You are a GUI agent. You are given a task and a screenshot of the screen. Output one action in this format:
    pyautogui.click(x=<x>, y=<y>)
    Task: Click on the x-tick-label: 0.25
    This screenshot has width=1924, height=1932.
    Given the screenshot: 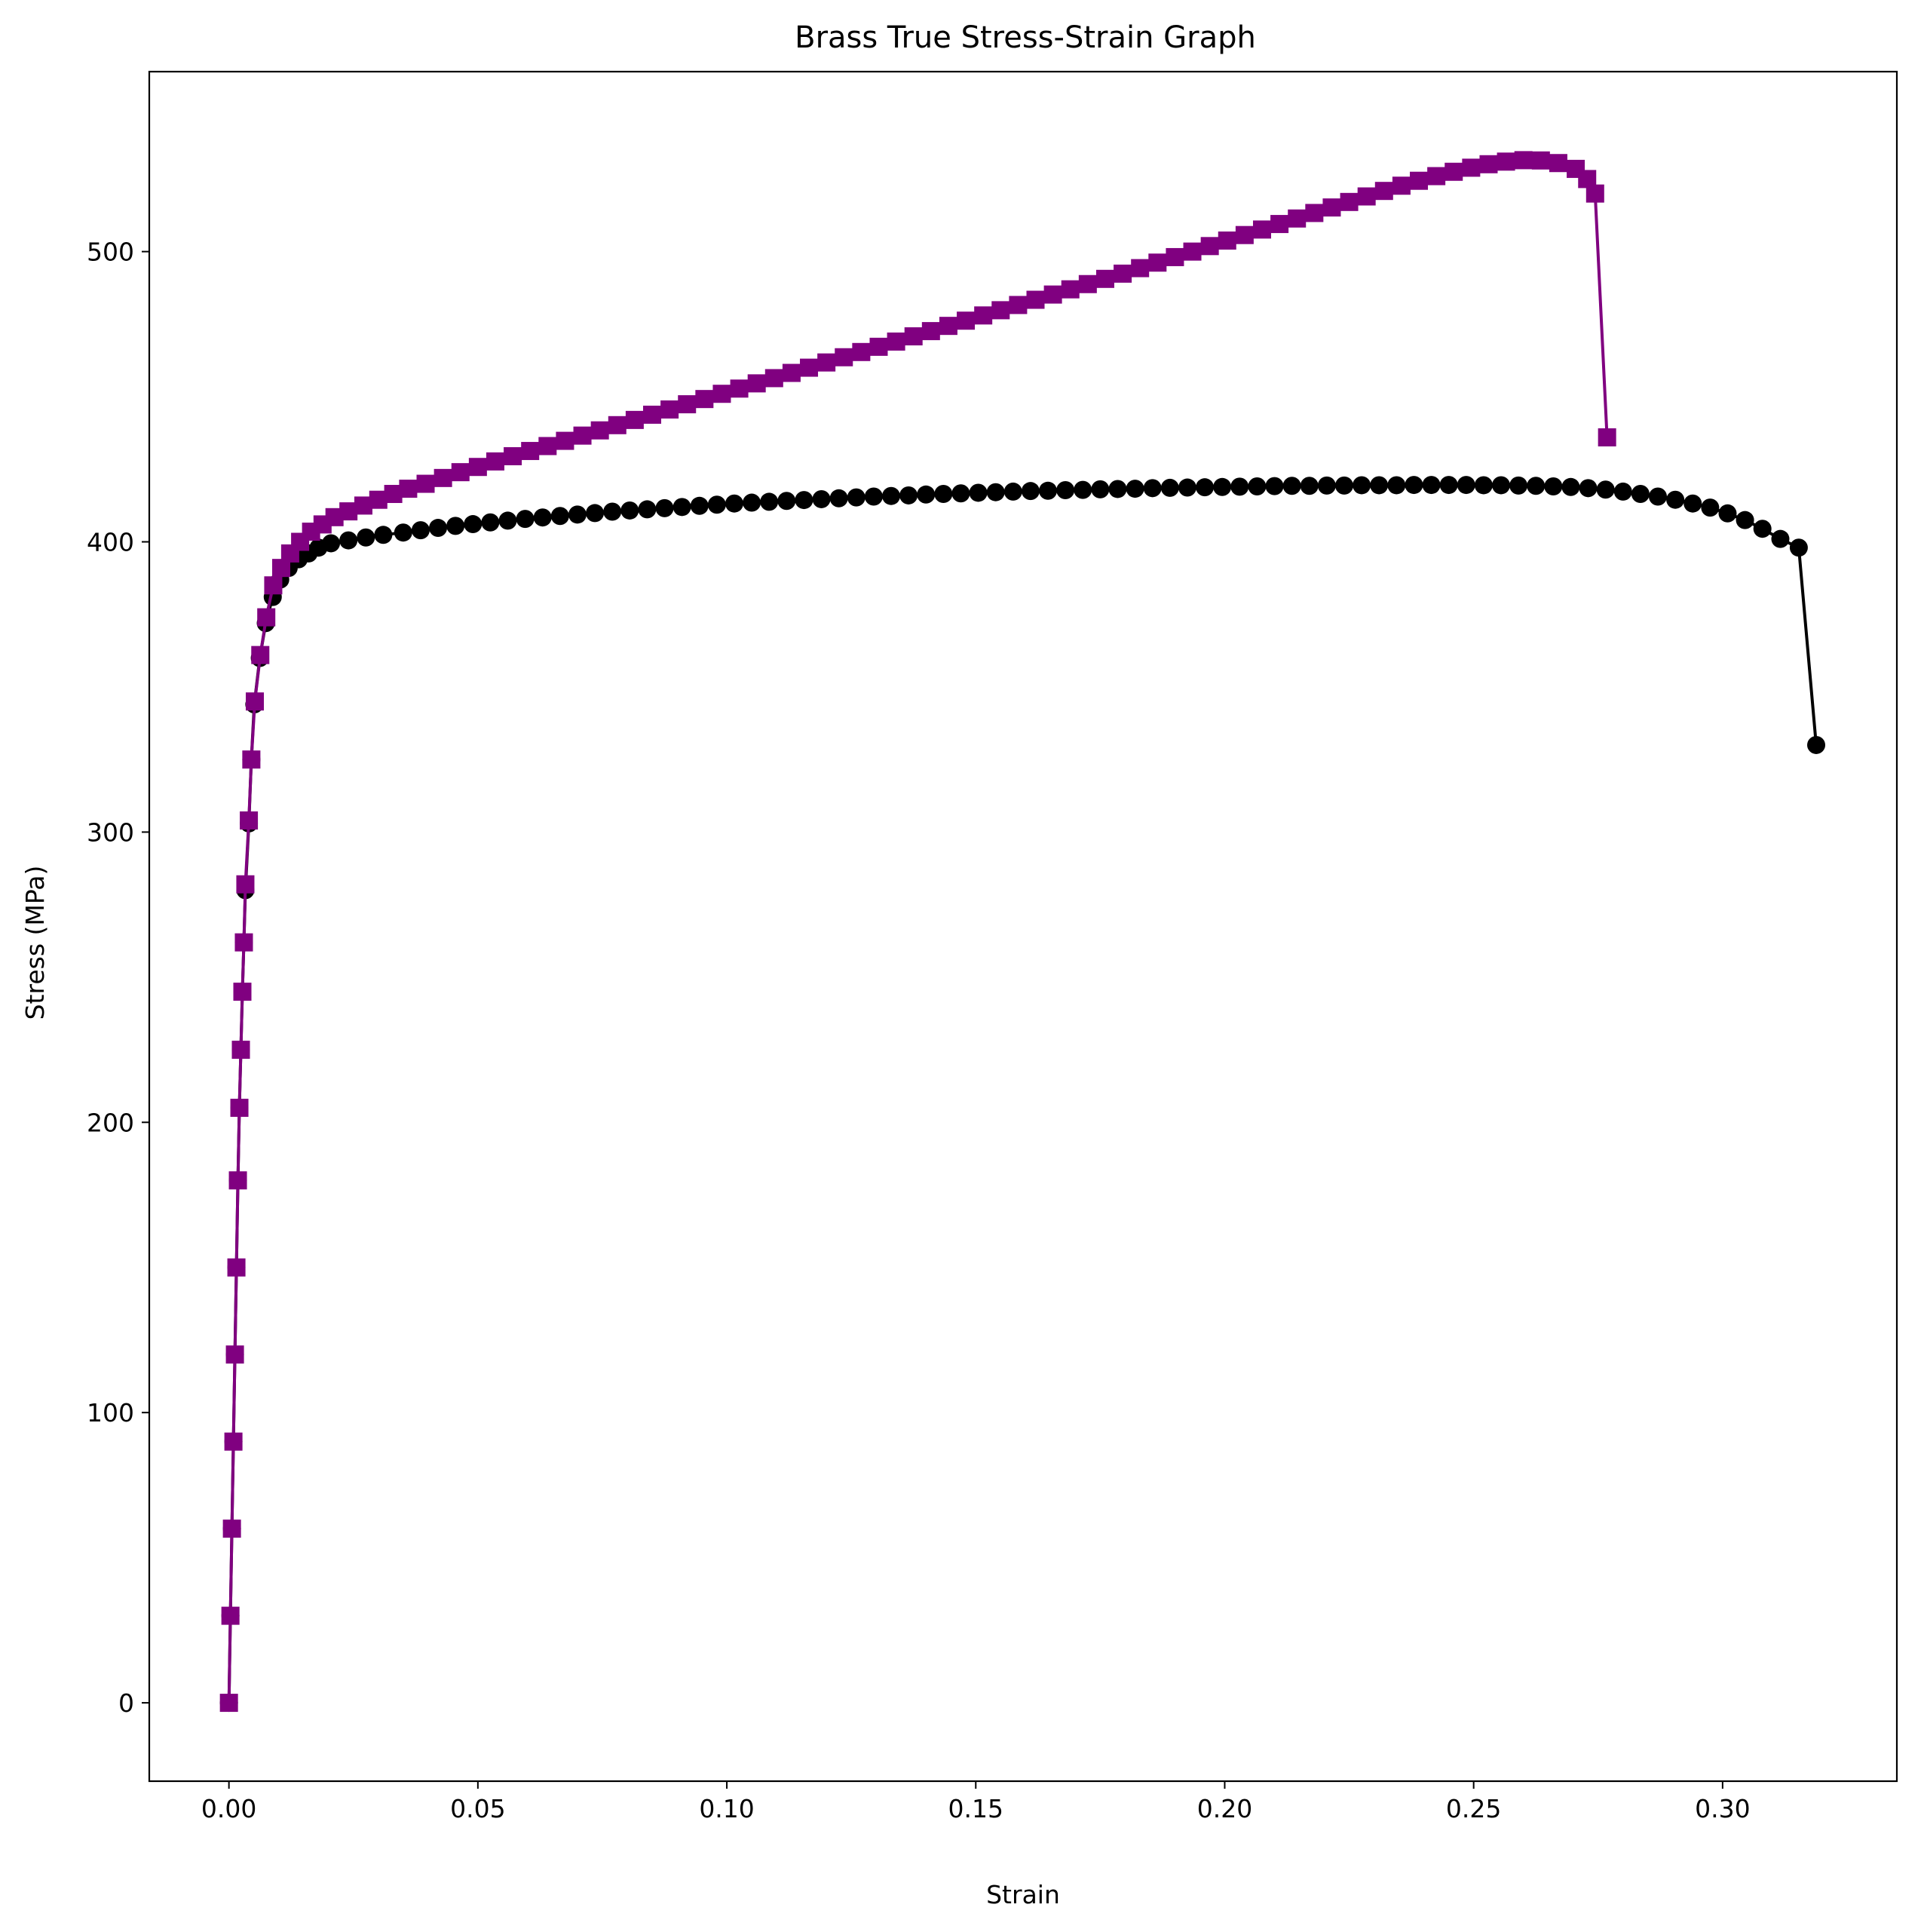 What is the action you would take?
    pyautogui.click(x=1473, y=1808)
    